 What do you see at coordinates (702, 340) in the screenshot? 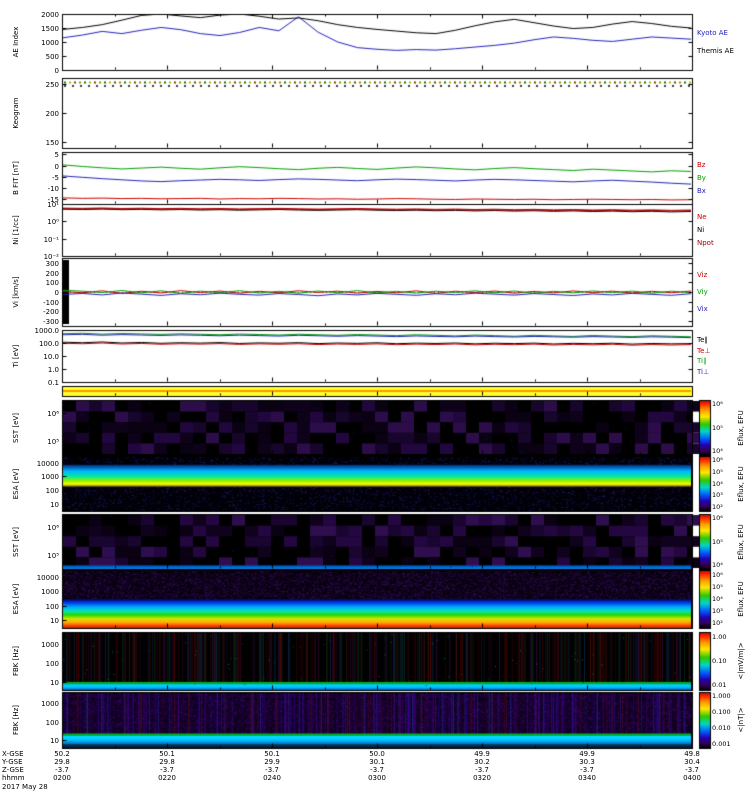
I see `legend-label: Te∥` at bounding box center [702, 340].